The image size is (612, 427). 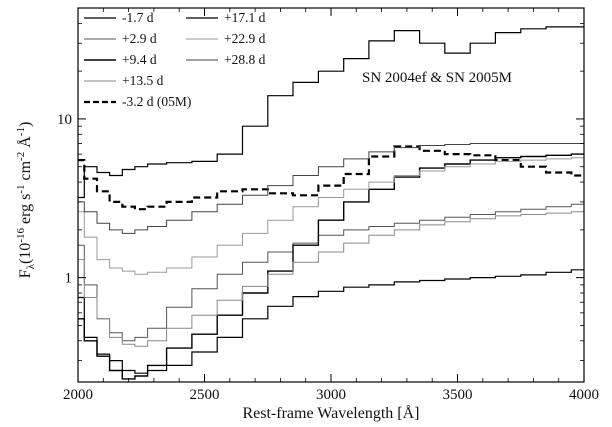 What do you see at coordinates (21, 235) in the screenshot?
I see `ylabel-exp1: -16` at bounding box center [21, 235].